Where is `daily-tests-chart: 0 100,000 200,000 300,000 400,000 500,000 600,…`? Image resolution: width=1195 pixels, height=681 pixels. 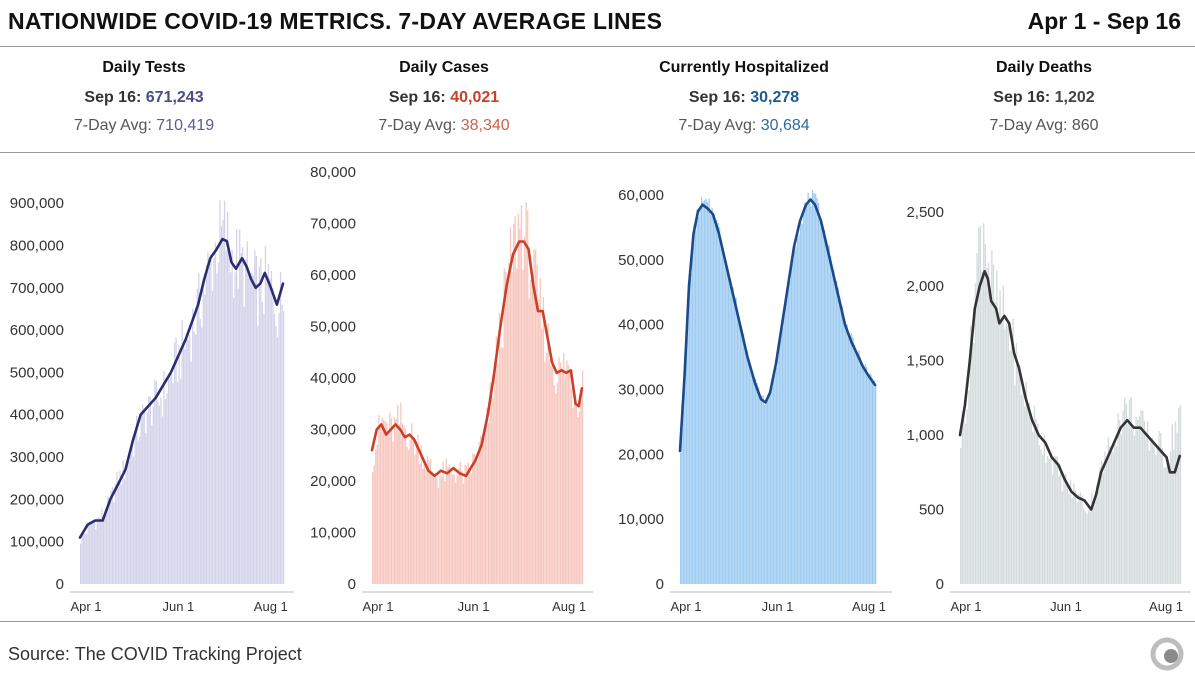
daily-tests-chart: 0 100,000 200,000 300,000 400,000 500,000 600,… is located at coordinates (152, 404).